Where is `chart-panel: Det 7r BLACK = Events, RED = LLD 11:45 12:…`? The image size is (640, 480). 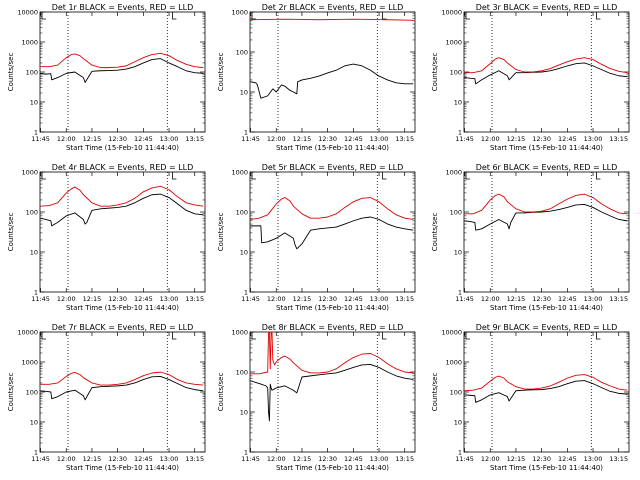 chart-panel: Det 7r BLACK = Events, RED = LLD 11:45 12:… is located at coordinates (106, 397).